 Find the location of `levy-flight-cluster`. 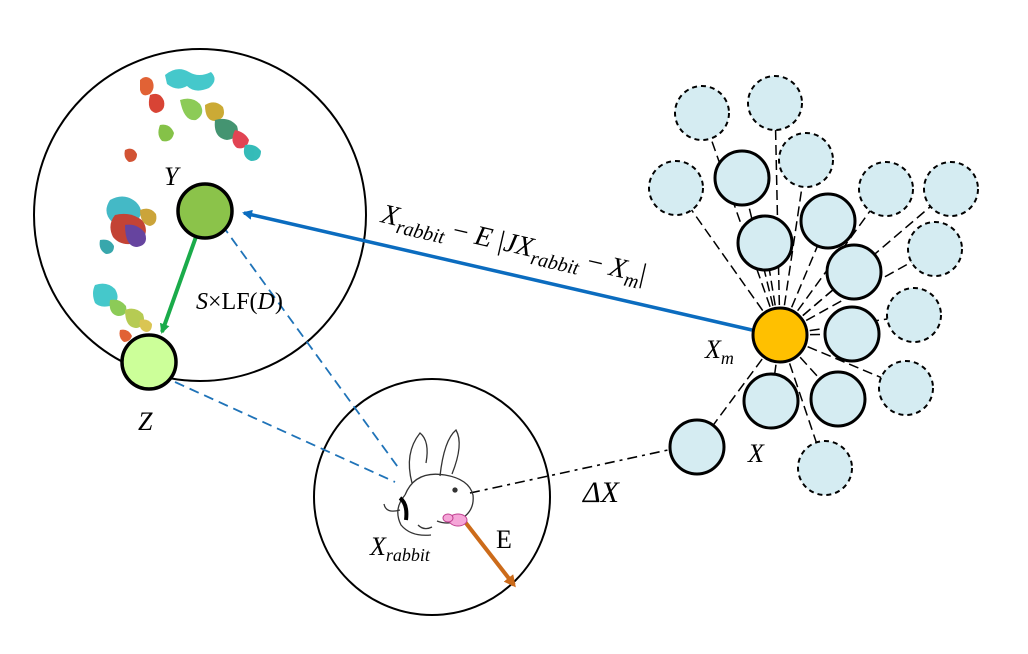

levy-flight-cluster is located at coordinates (177, 205).